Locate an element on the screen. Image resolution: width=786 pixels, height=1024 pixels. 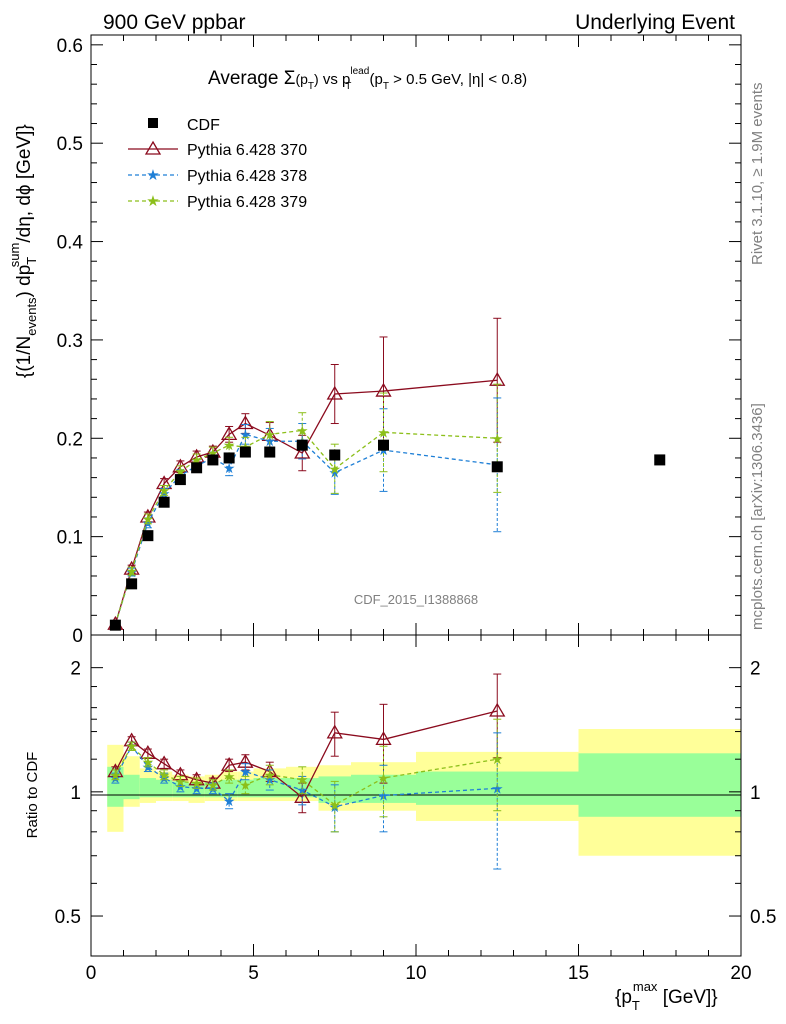
title-sig-arg: (p is located at coordinates (301, 79).